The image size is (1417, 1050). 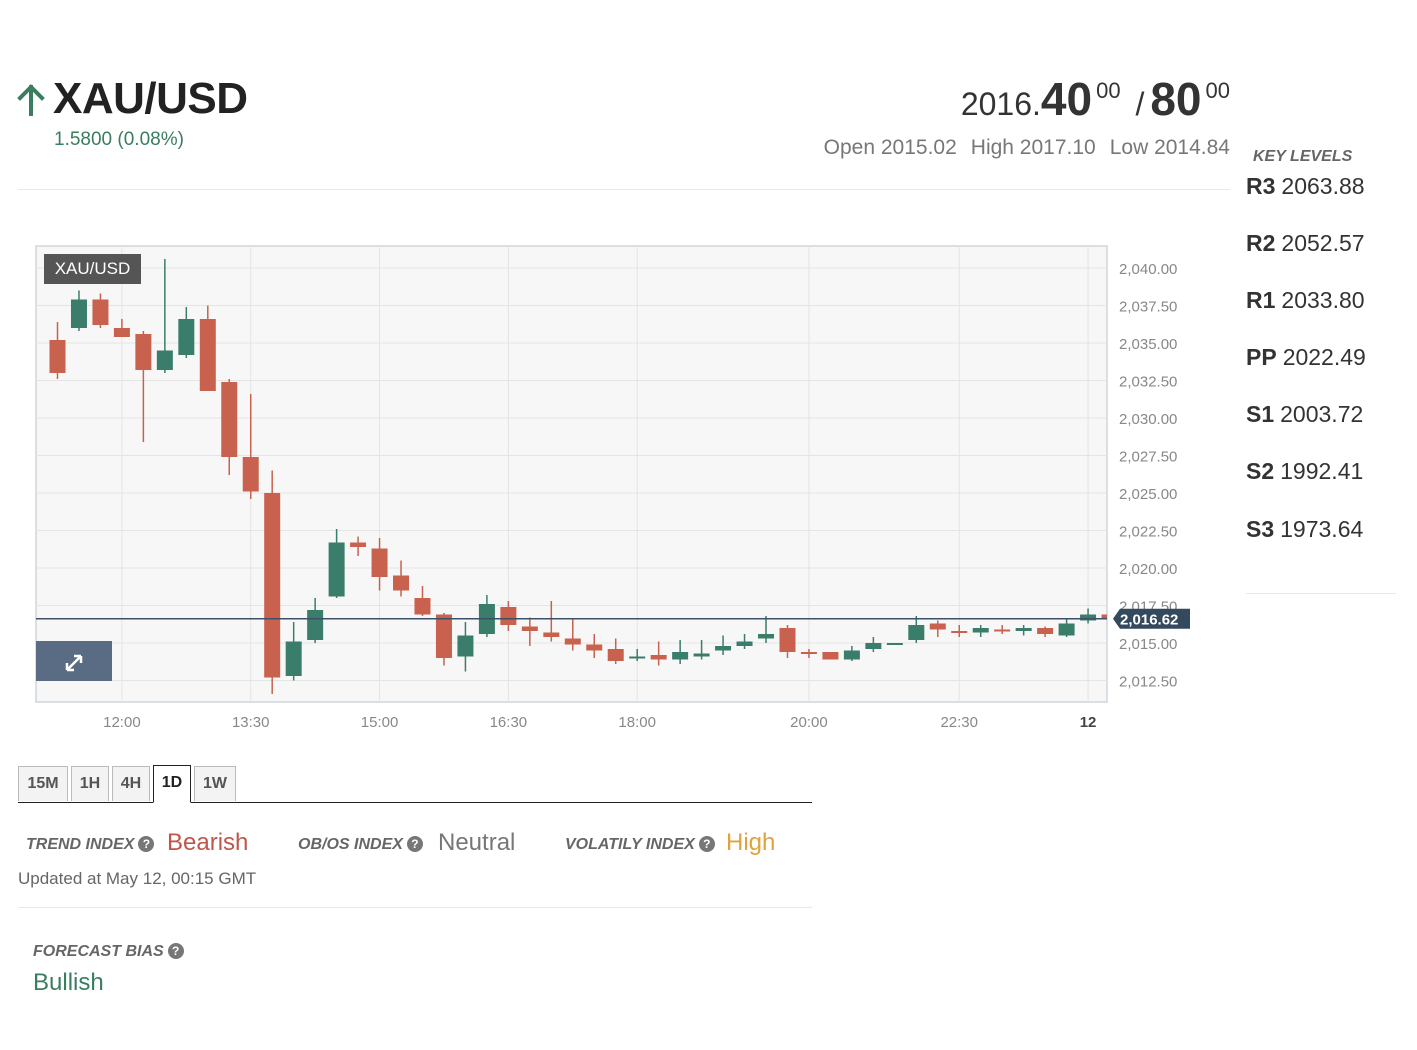 I want to click on ask-big: 80, so click(x=1176, y=99).